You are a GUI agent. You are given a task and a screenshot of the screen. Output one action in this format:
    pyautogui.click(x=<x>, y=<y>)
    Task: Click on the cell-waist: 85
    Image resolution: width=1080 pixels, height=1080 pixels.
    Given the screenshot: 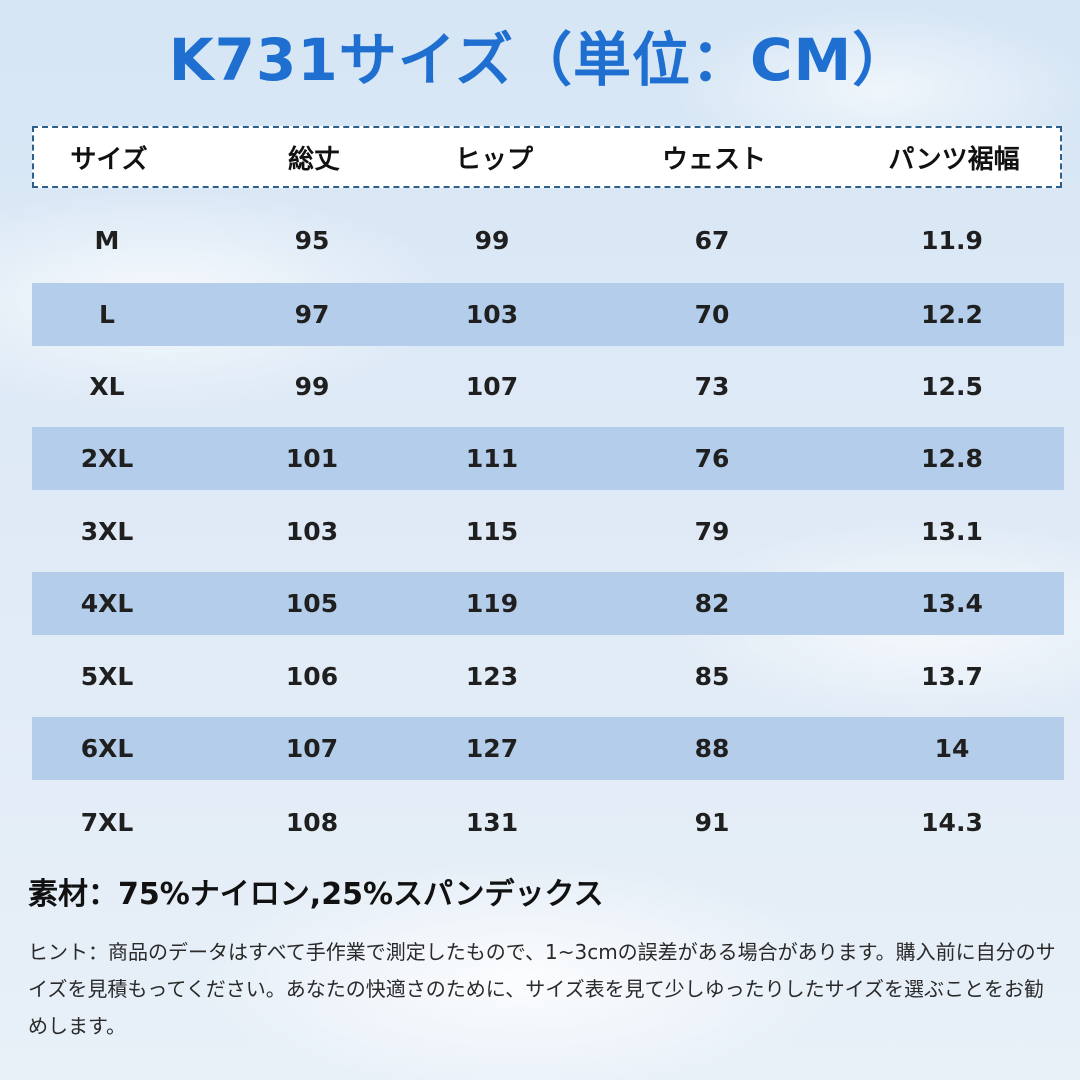 What is the action you would take?
    pyautogui.click(x=712, y=676)
    